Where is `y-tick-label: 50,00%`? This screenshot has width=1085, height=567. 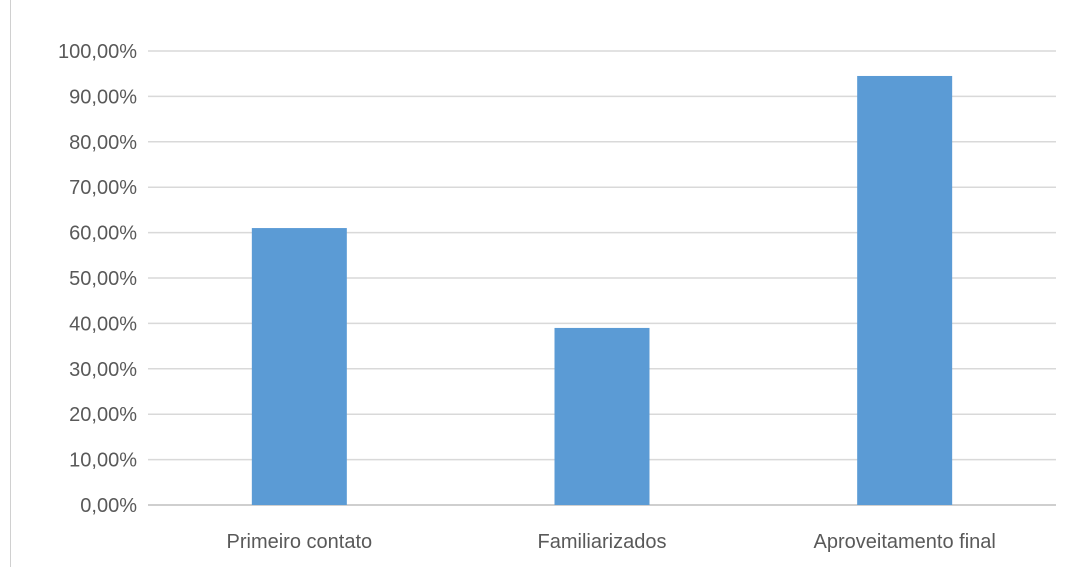 y-tick-label: 50,00% is located at coordinates (103, 279).